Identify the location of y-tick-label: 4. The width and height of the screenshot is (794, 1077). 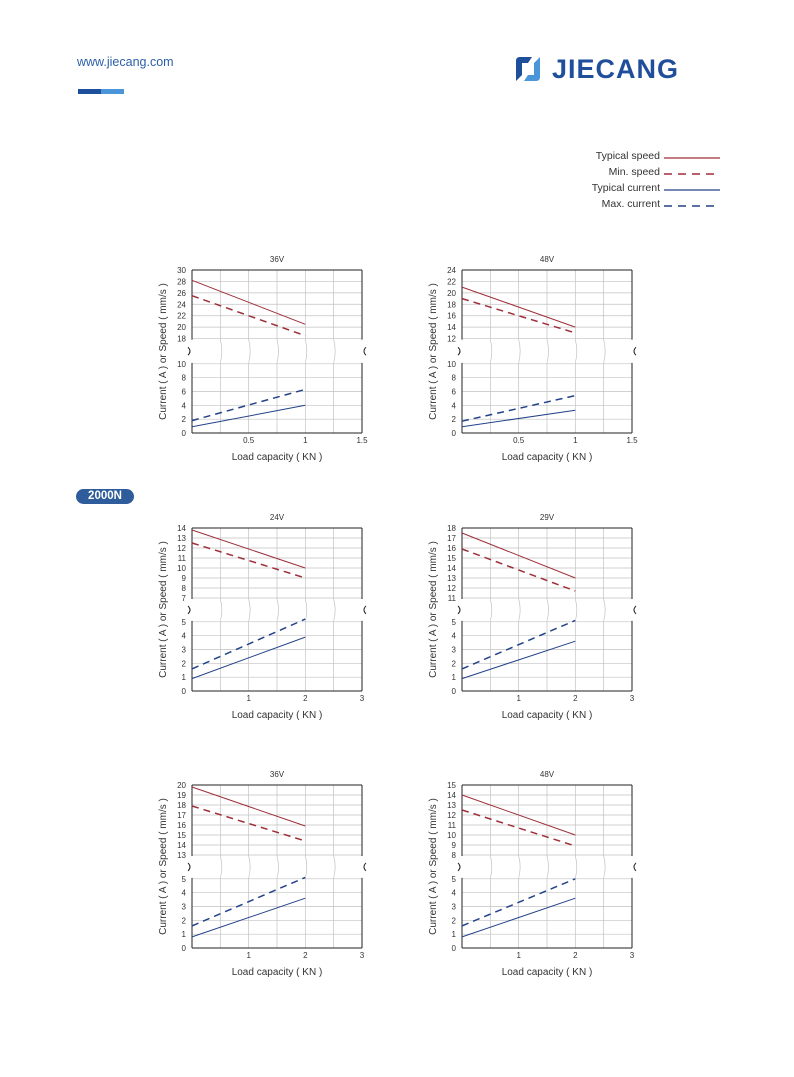
(454, 636).